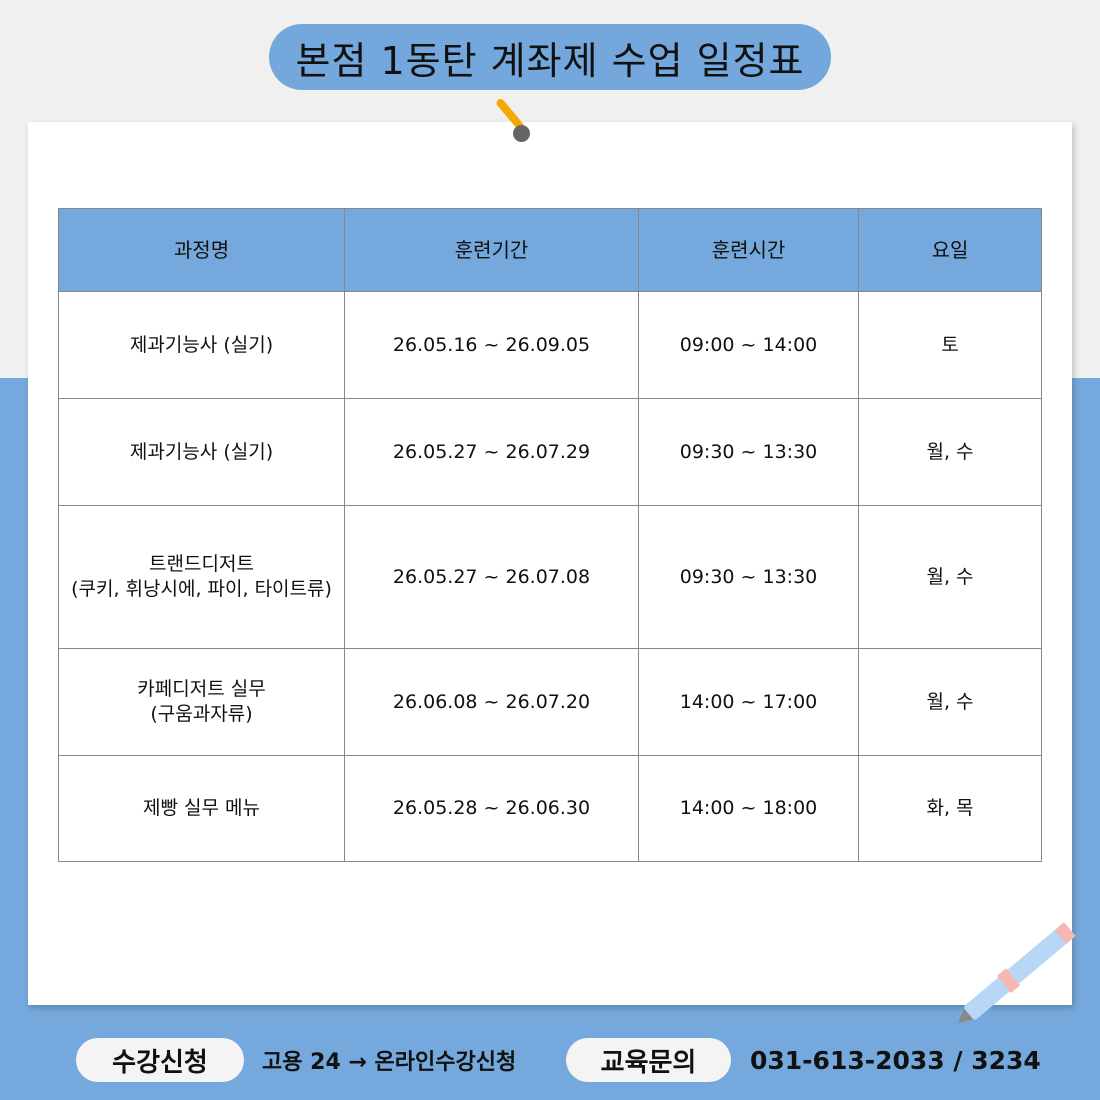 The image size is (1100, 1100). Describe the element at coordinates (748, 702) in the screenshot. I see `time-cell: 14:00 ~ 17:00` at that location.